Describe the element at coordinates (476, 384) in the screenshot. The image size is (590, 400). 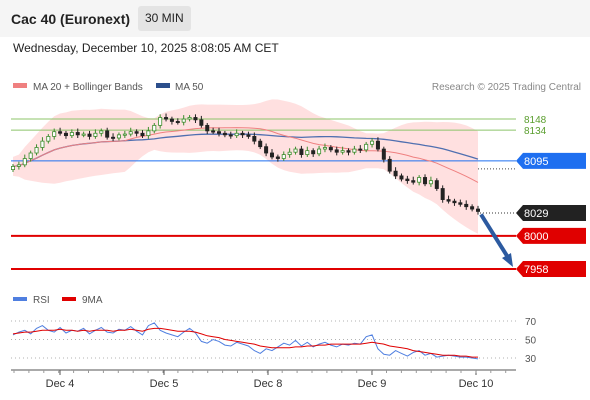
I see `x-tick-label: Dec 10` at that location.